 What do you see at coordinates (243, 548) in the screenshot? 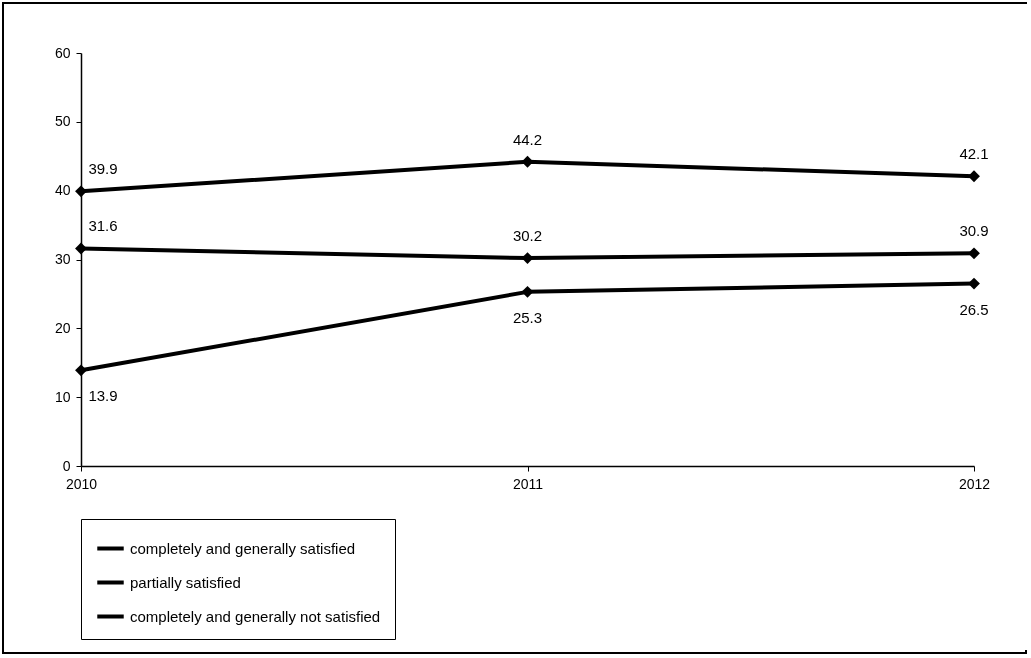
I see `legend-label: completely and generally satisfied` at bounding box center [243, 548].